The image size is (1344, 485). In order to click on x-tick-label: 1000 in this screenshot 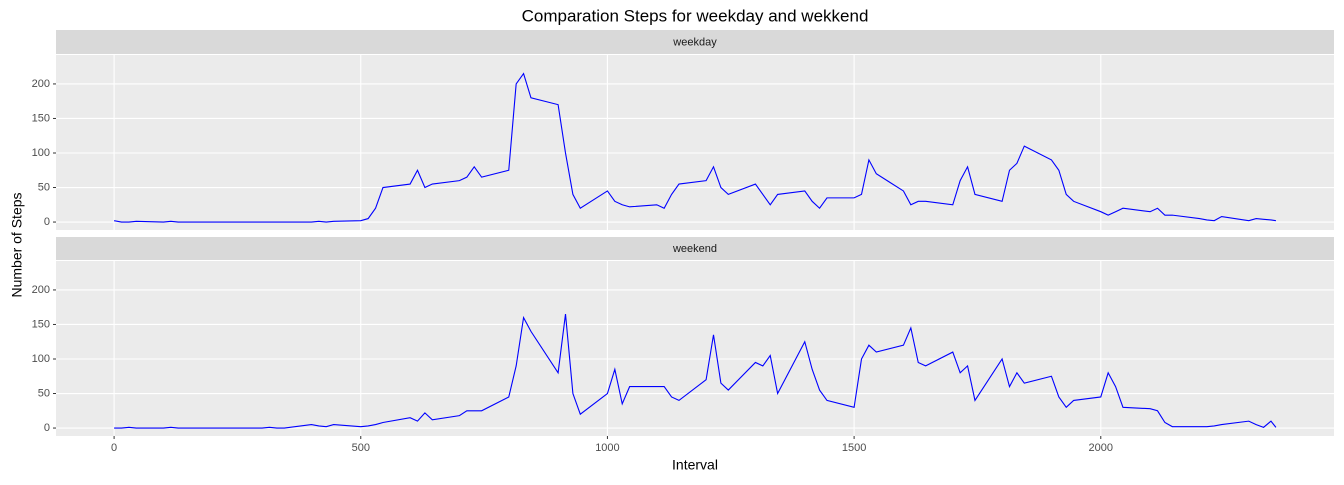, I will do `click(607, 448)`.